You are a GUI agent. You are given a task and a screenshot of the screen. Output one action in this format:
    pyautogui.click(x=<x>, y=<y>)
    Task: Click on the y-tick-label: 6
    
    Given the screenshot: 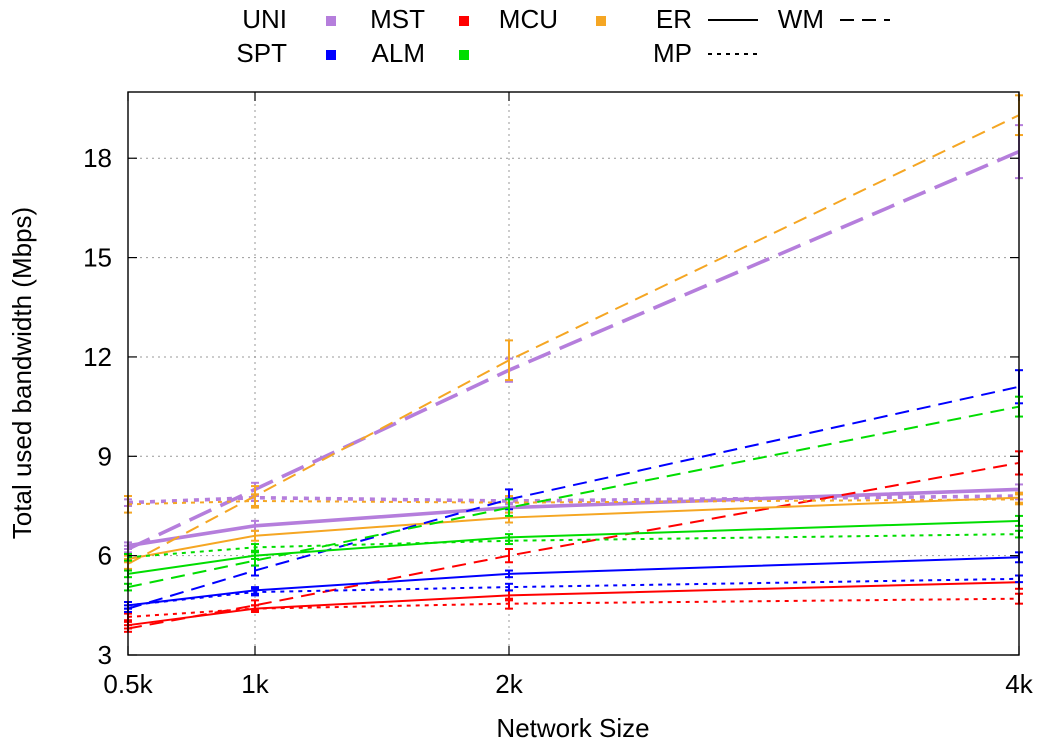 What is the action you would take?
    pyautogui.click(x=105, y=556)
    